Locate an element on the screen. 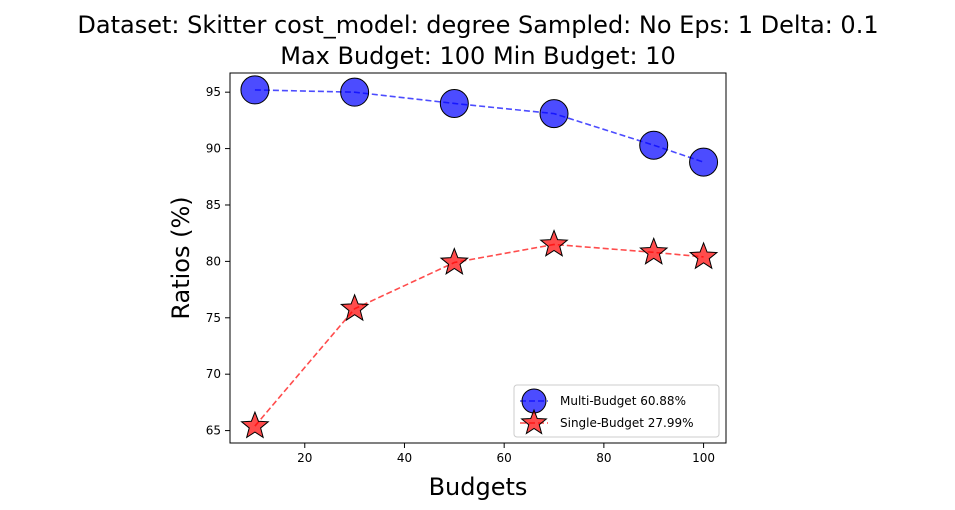  y-tick-label: 95 is located at coordinates (213, 92).